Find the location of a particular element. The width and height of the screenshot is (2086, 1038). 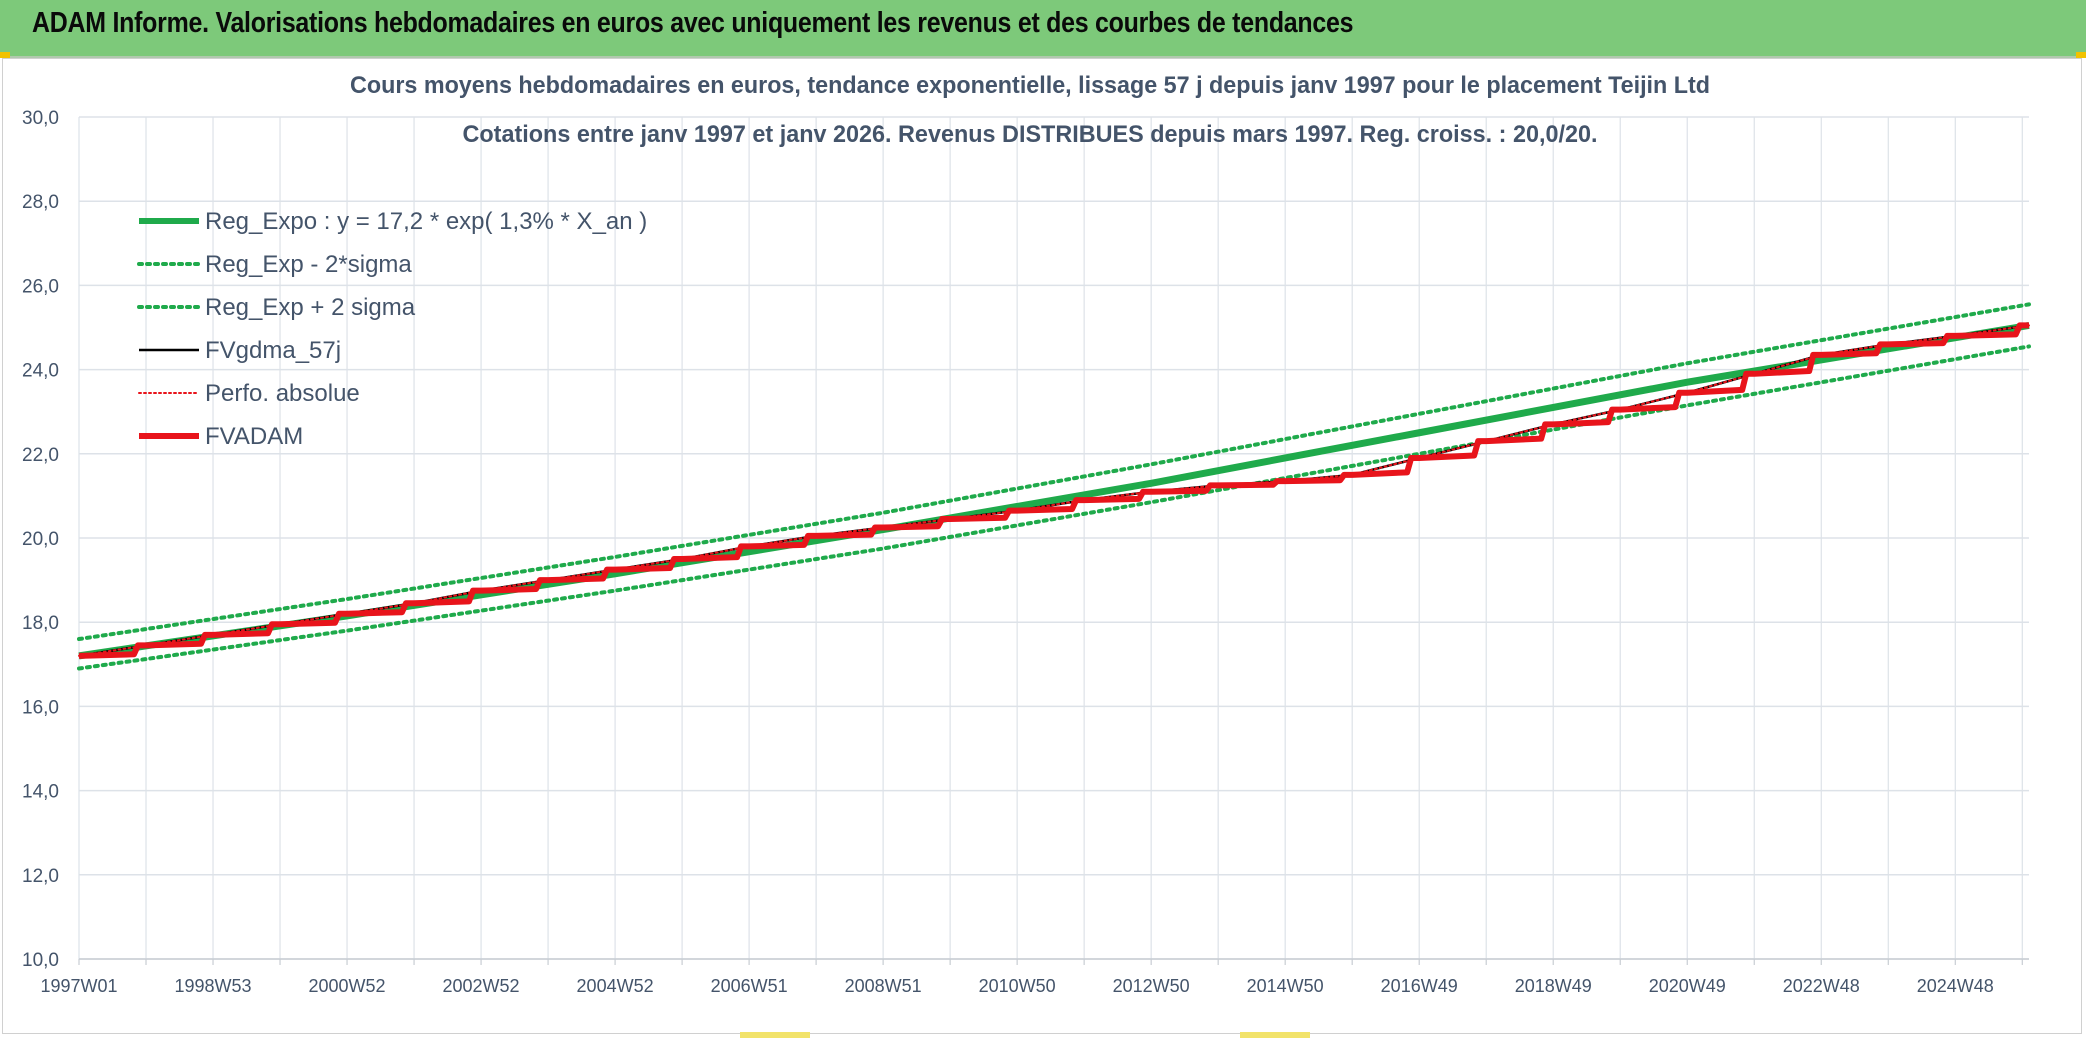

x-tick-label: 2010W50 is located at coordinates (1017, 986).